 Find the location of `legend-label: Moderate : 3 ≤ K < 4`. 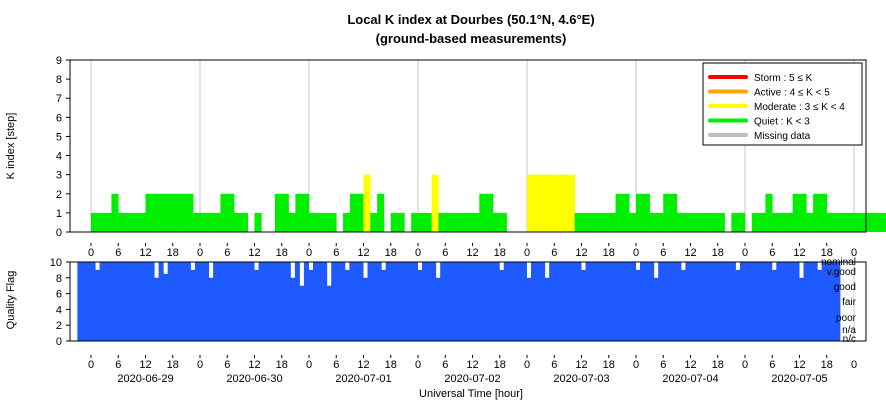

legend-label: Moderate : 3 ≤ K < 4 is located at coordinates (799, 107).